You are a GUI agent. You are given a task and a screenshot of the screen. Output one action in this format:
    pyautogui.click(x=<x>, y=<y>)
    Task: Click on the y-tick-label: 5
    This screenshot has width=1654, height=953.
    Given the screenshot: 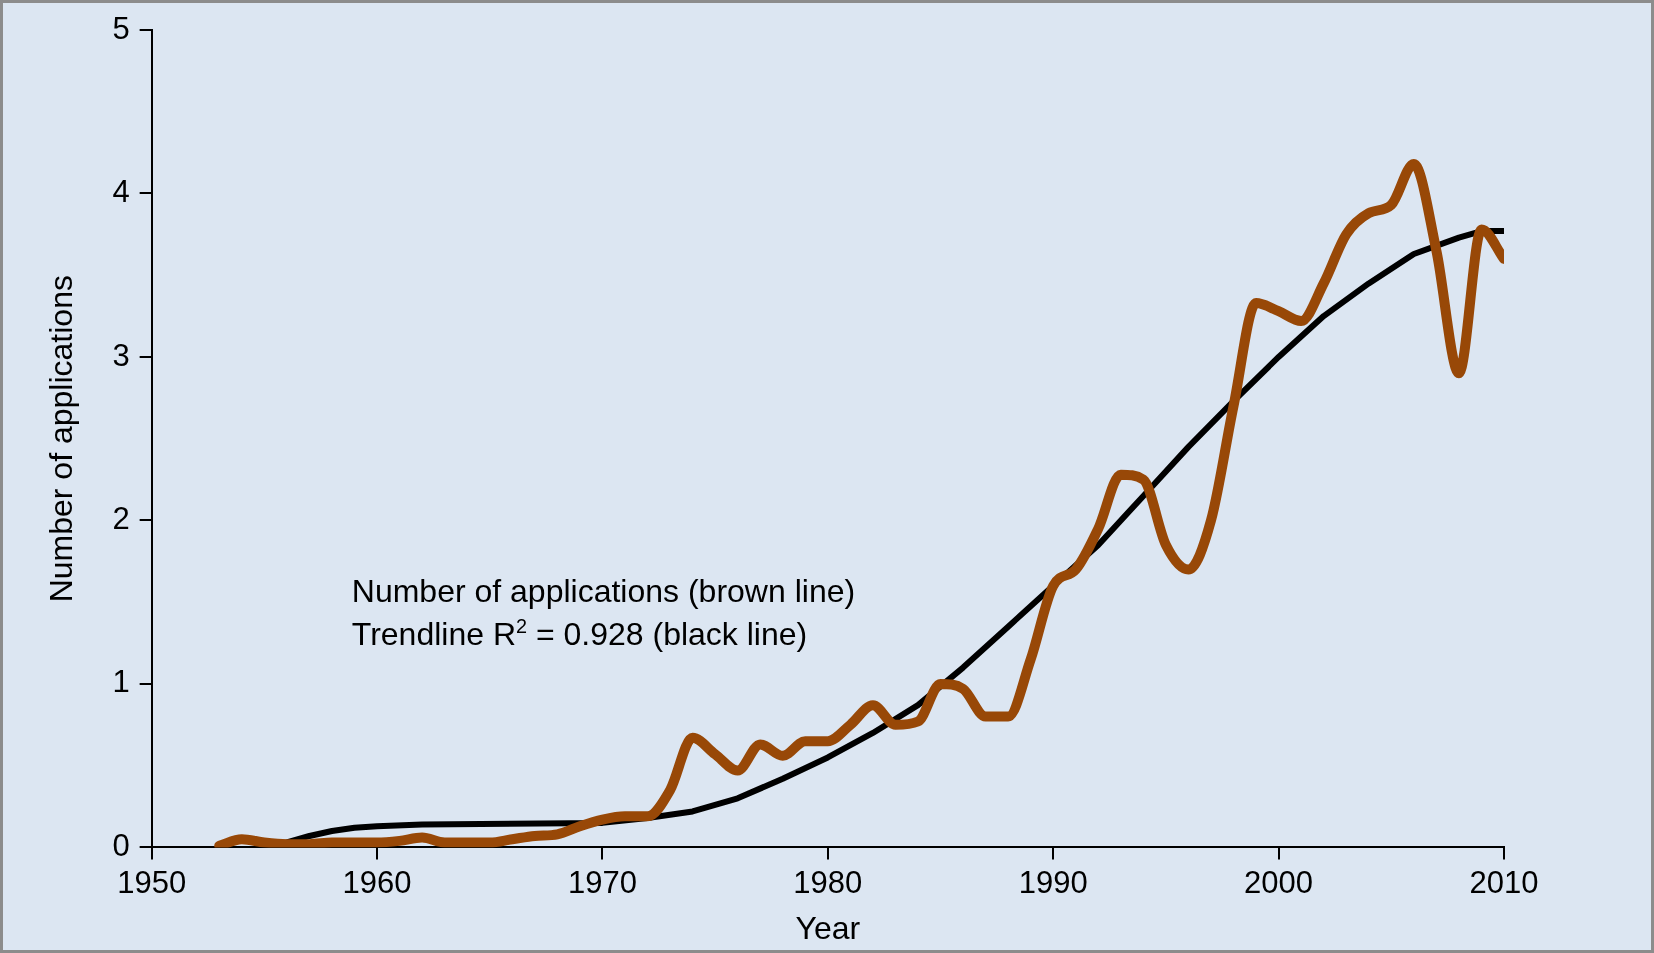 What is the action you would take?
    pyautogui.click(x=121, y=28)
    